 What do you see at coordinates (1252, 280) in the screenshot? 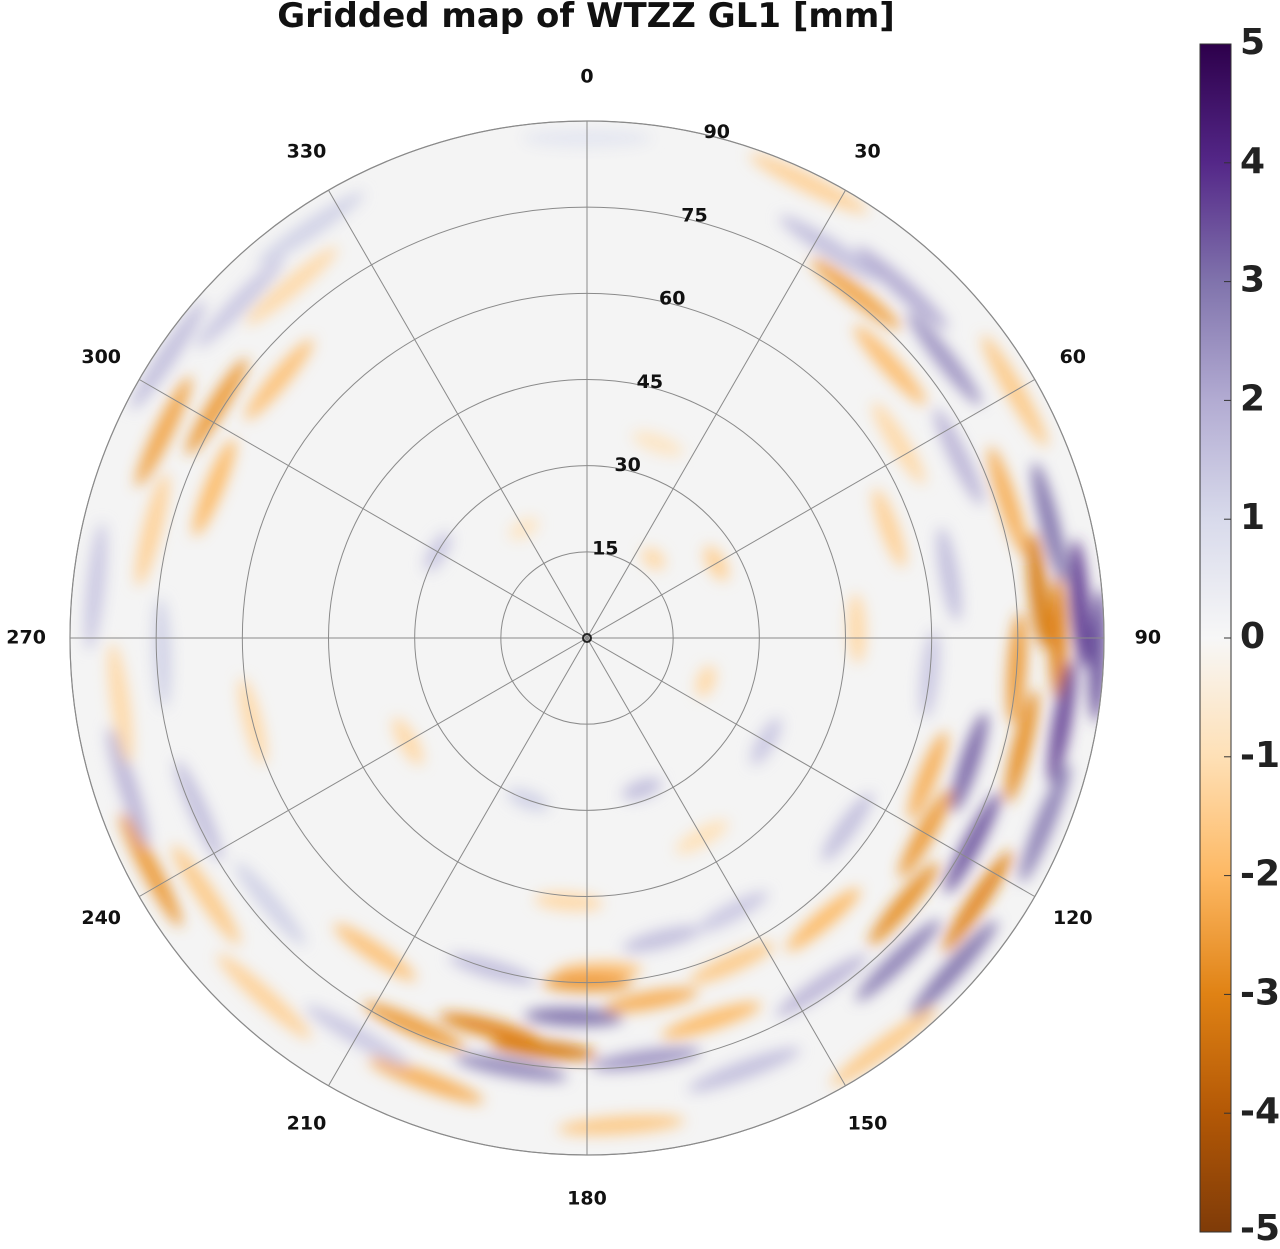
I see `colorbar-tick-label: 3` at bounding box center [1252, 280].